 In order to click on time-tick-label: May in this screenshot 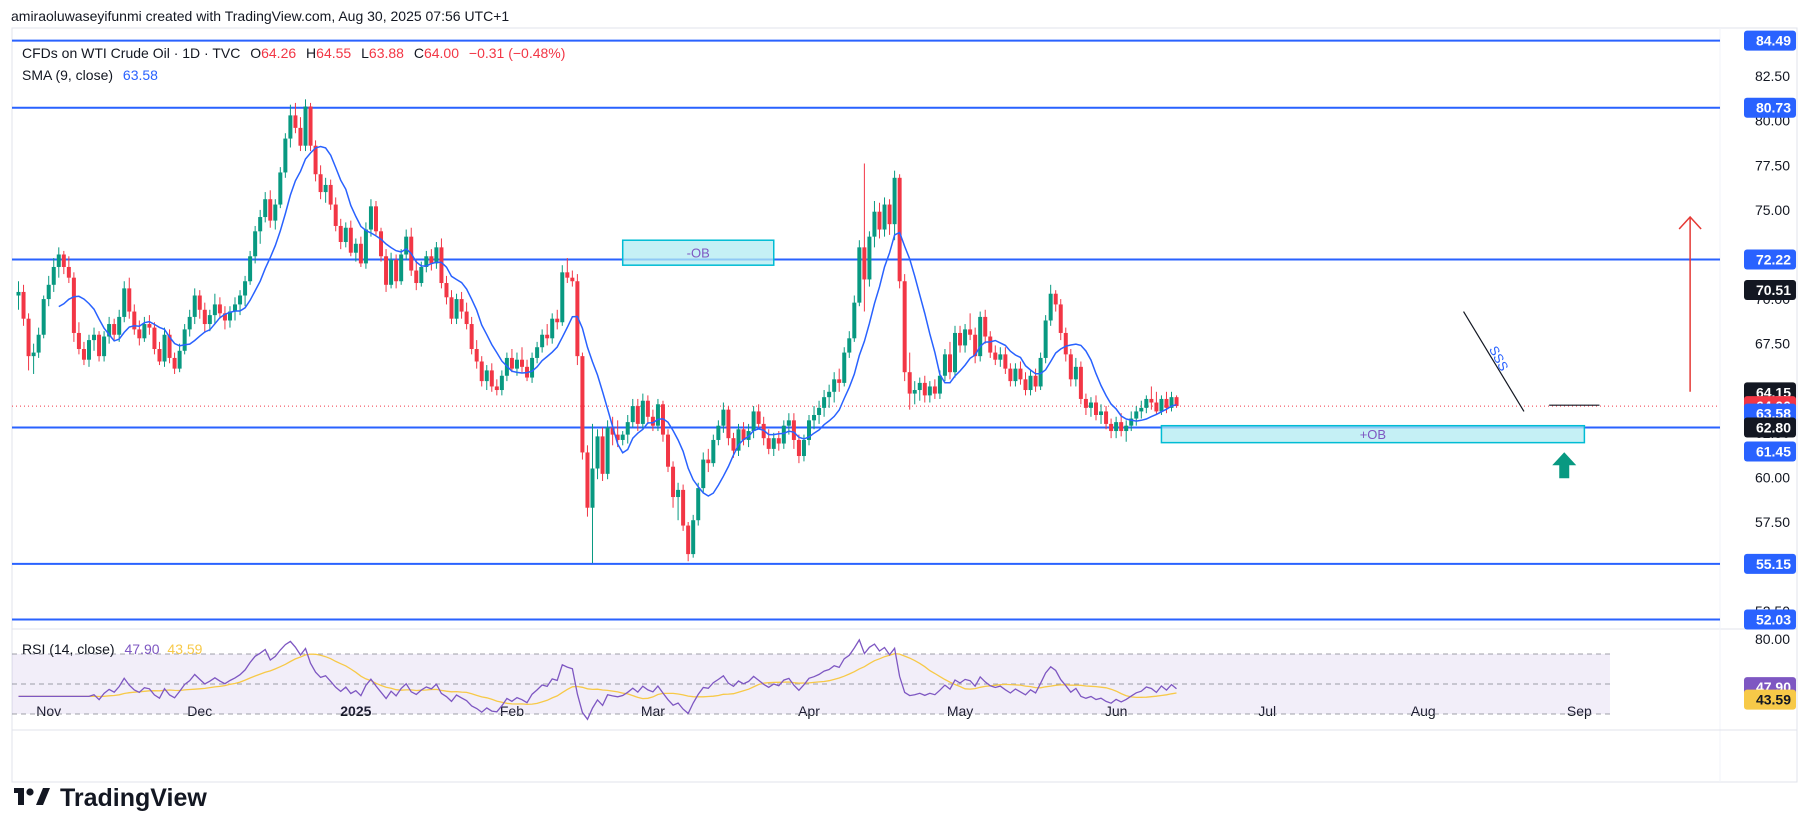, I will do `click(960, 711)`.